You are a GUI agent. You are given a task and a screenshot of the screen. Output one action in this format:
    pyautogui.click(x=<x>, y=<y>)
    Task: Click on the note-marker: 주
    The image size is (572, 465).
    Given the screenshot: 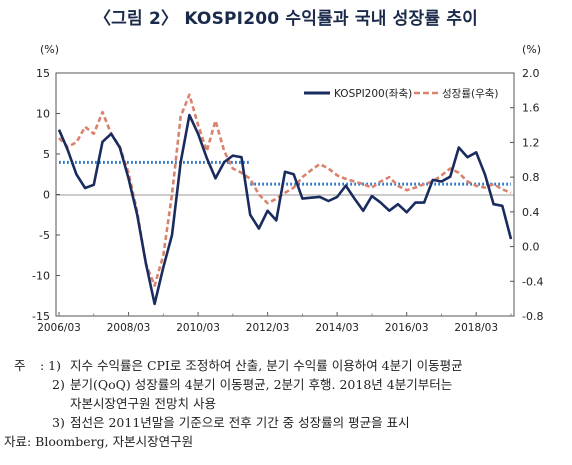 What is the action you would take?
    pyautogui.click(x=20, y=365)
    